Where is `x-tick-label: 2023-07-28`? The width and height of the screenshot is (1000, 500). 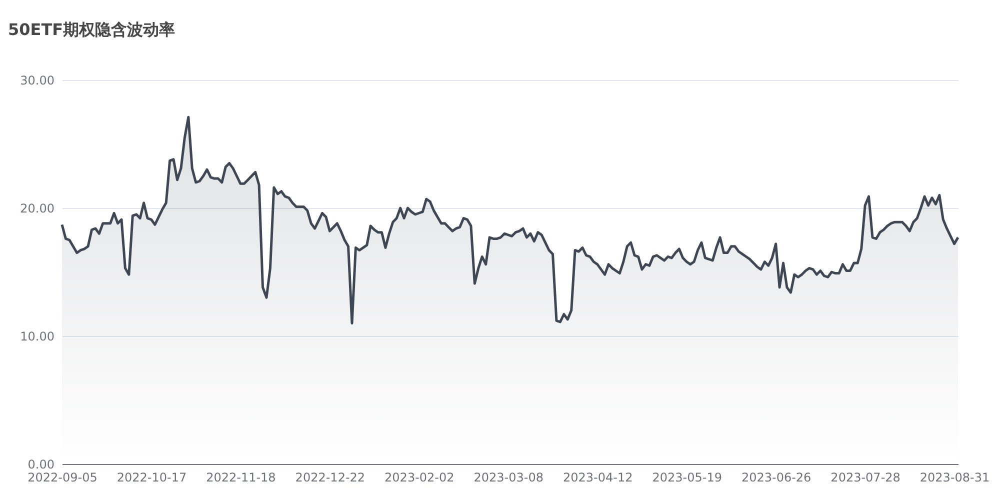
x-tick-label: 2023-07-28 is located at coordinates (865, 477).